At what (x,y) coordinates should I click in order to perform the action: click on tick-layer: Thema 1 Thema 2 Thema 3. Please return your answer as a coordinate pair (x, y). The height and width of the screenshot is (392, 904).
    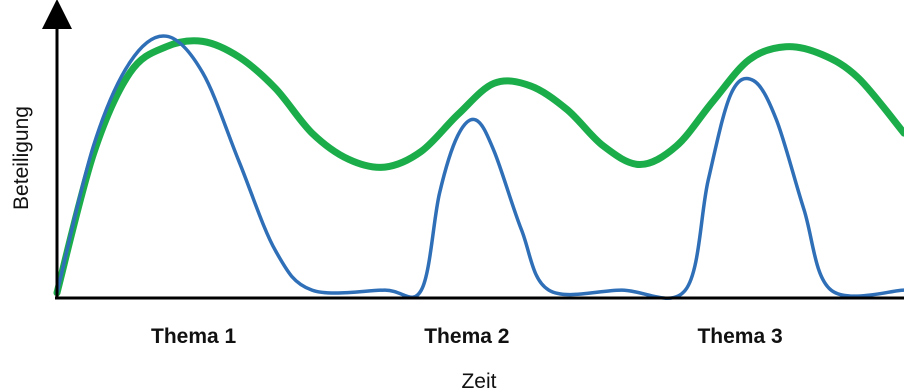
    Looking at the image, I should click on (467, 336).